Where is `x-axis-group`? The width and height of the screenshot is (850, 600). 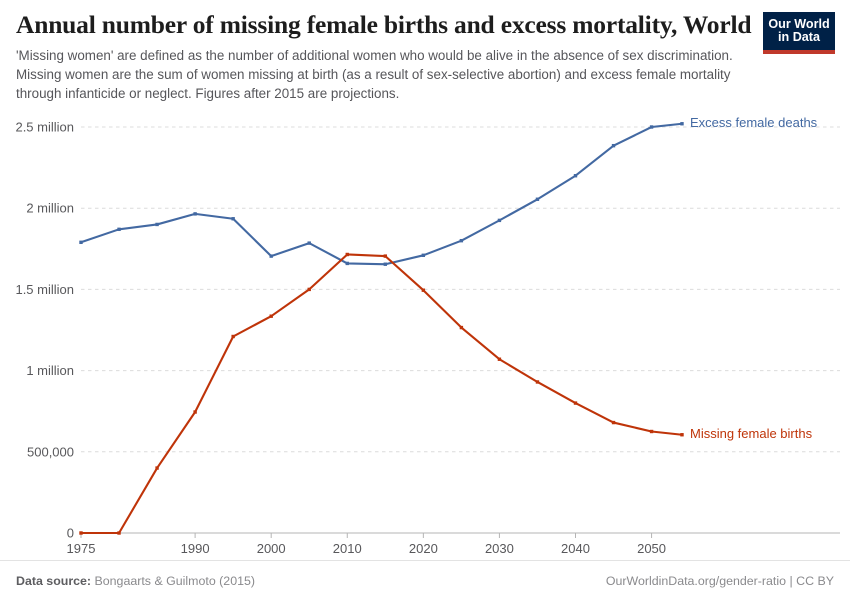 x-axis-group is located at coordinates (381, 535).